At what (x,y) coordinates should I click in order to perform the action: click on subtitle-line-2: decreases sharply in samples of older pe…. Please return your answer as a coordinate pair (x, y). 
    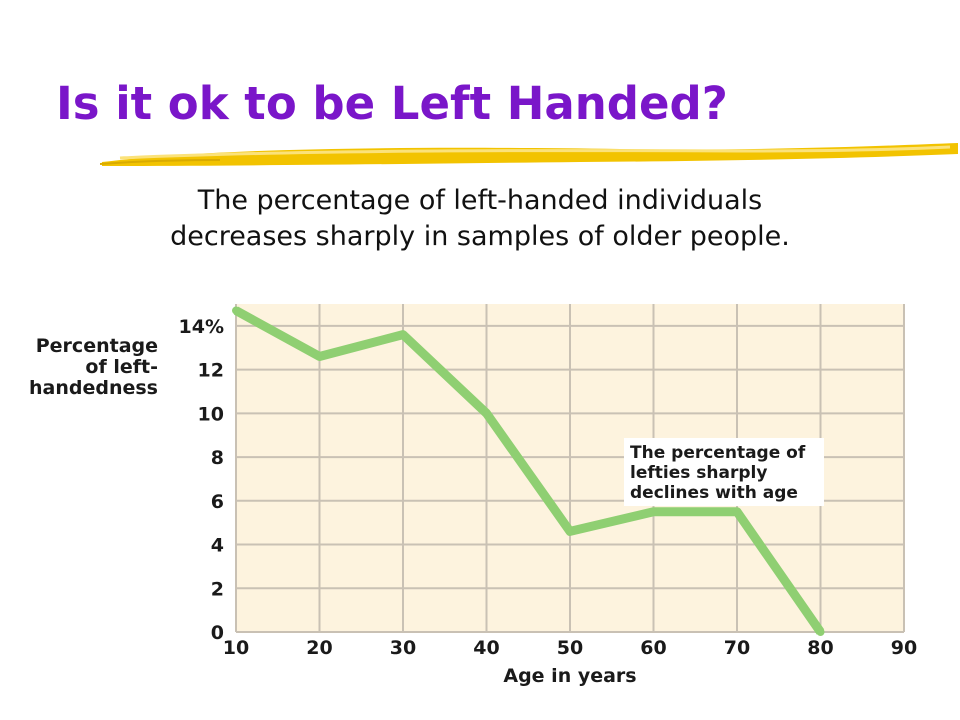
    Looking at the image, I should click on (480, 236).